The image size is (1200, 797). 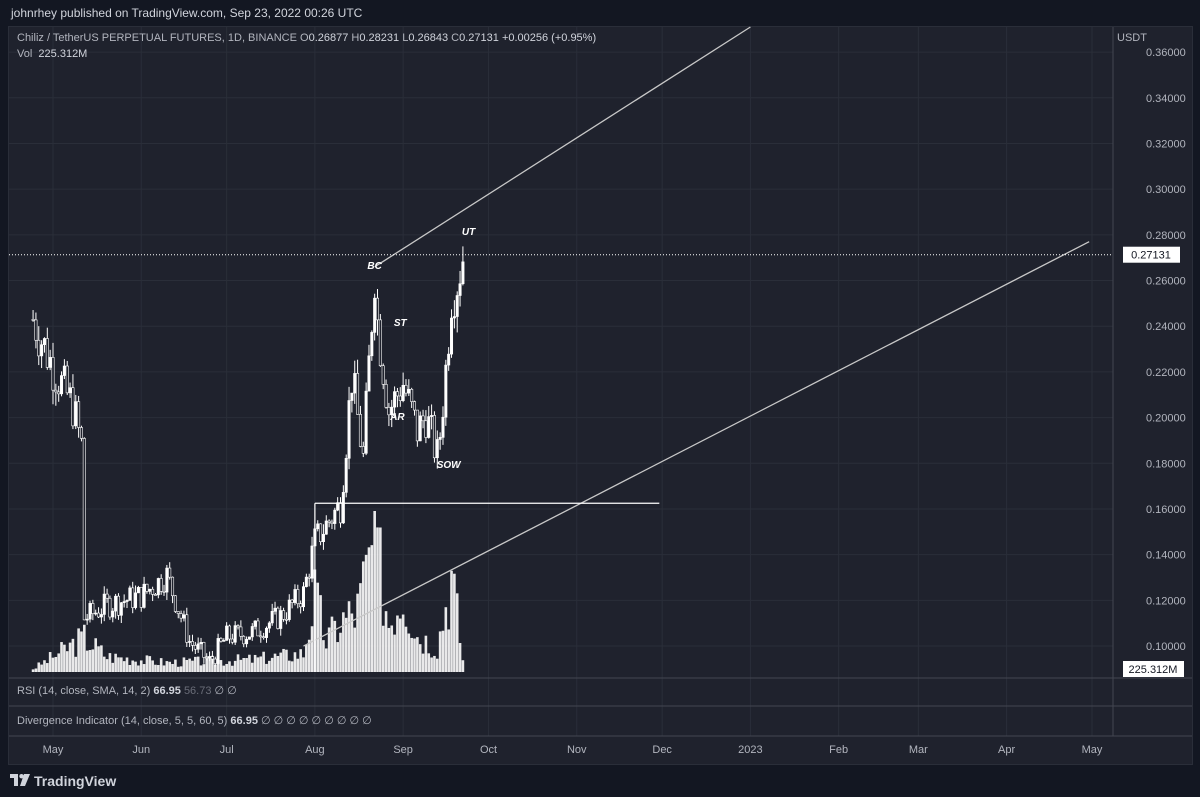 What do you see at coordinates (449, 465) in the screenshot?
I see `annotation-sow: SOW` at bounding box center [449, 465].